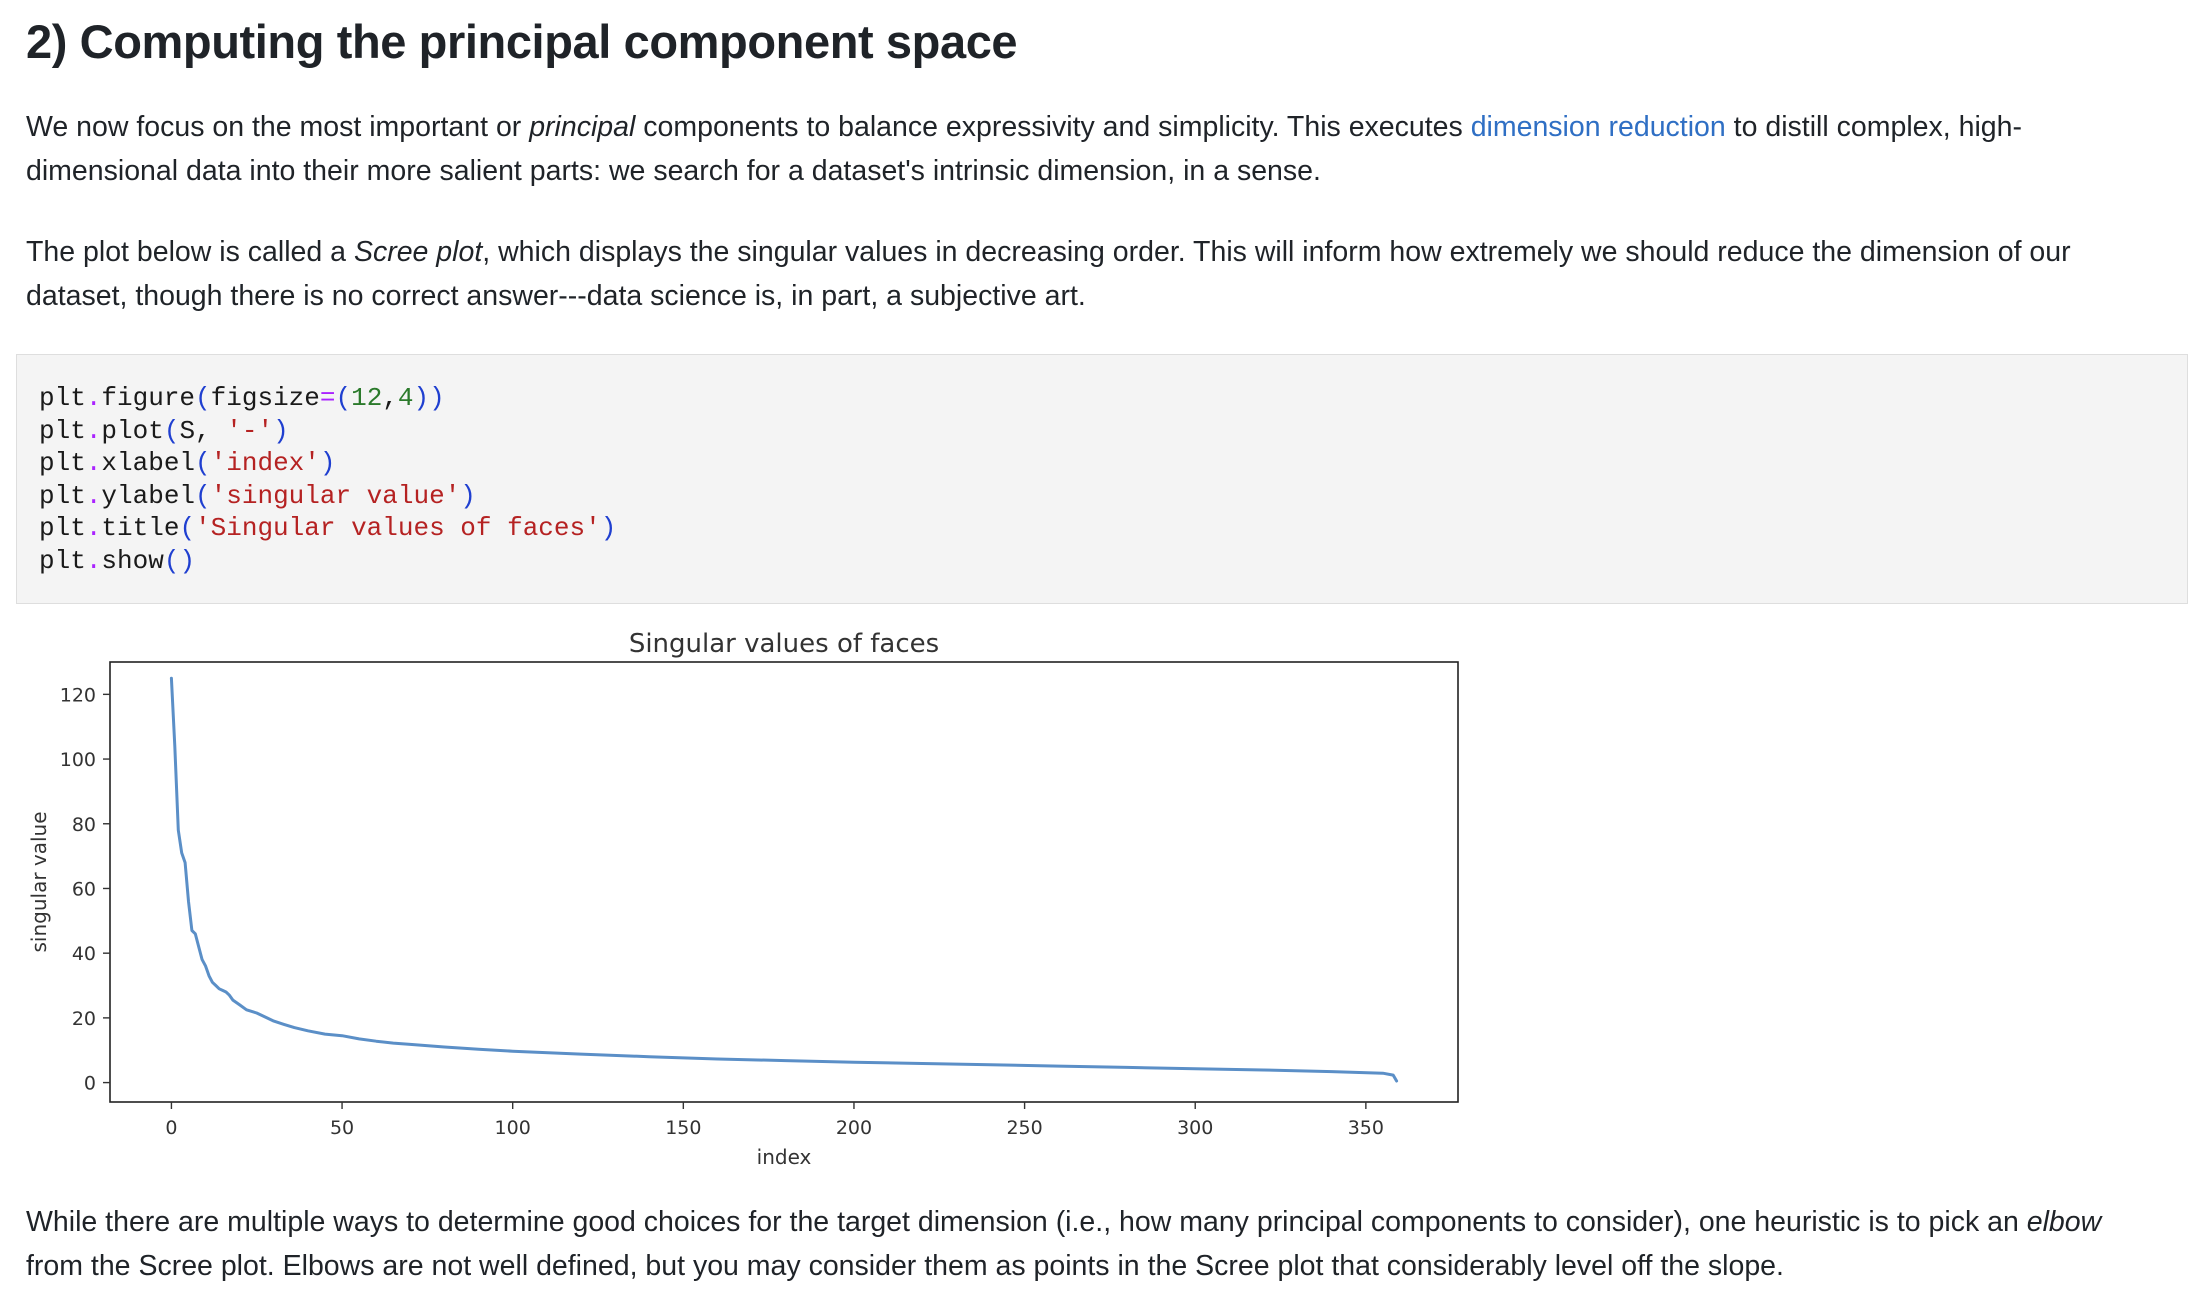 Image resolution: width=2200 pixels, height=1316 pixels. What do you see at coordinates (390, 398) in the screenshot?
I see `code-token: ,` at bounding box center [390, 398].